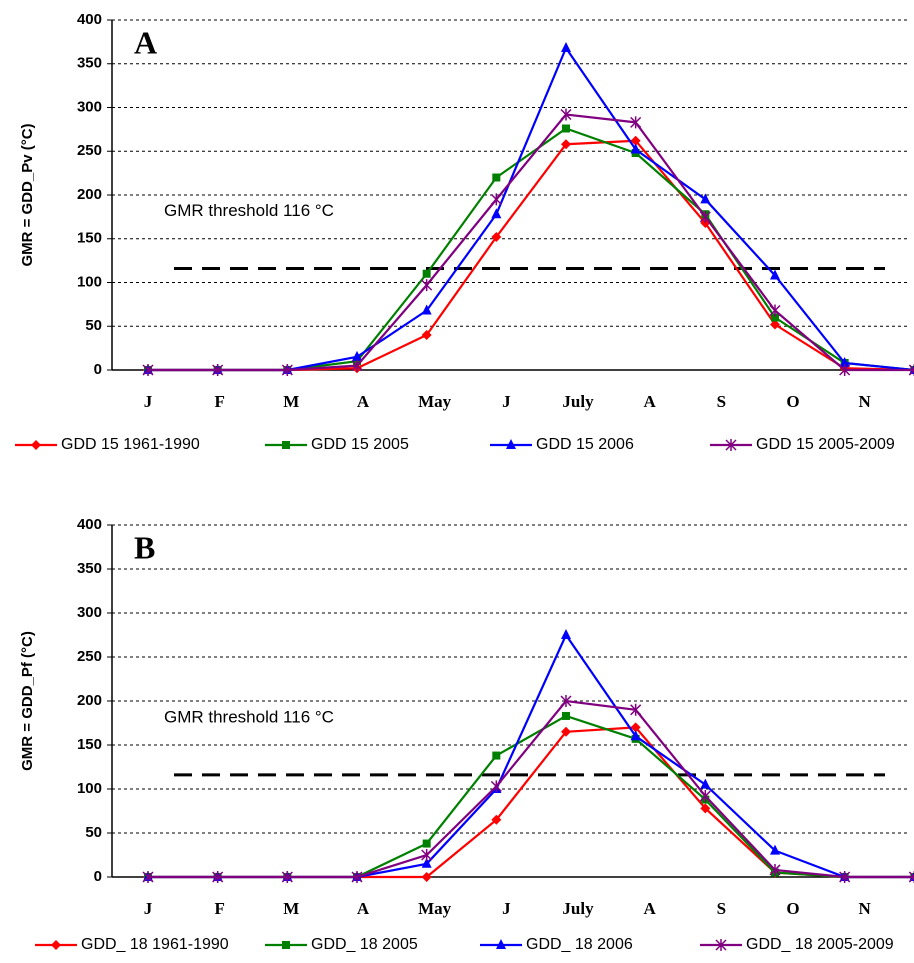 The image size is (914, 963). Describe the element at coordinates (89, 150) in the screenshot. I see `y-tick-label: 250` at that location.